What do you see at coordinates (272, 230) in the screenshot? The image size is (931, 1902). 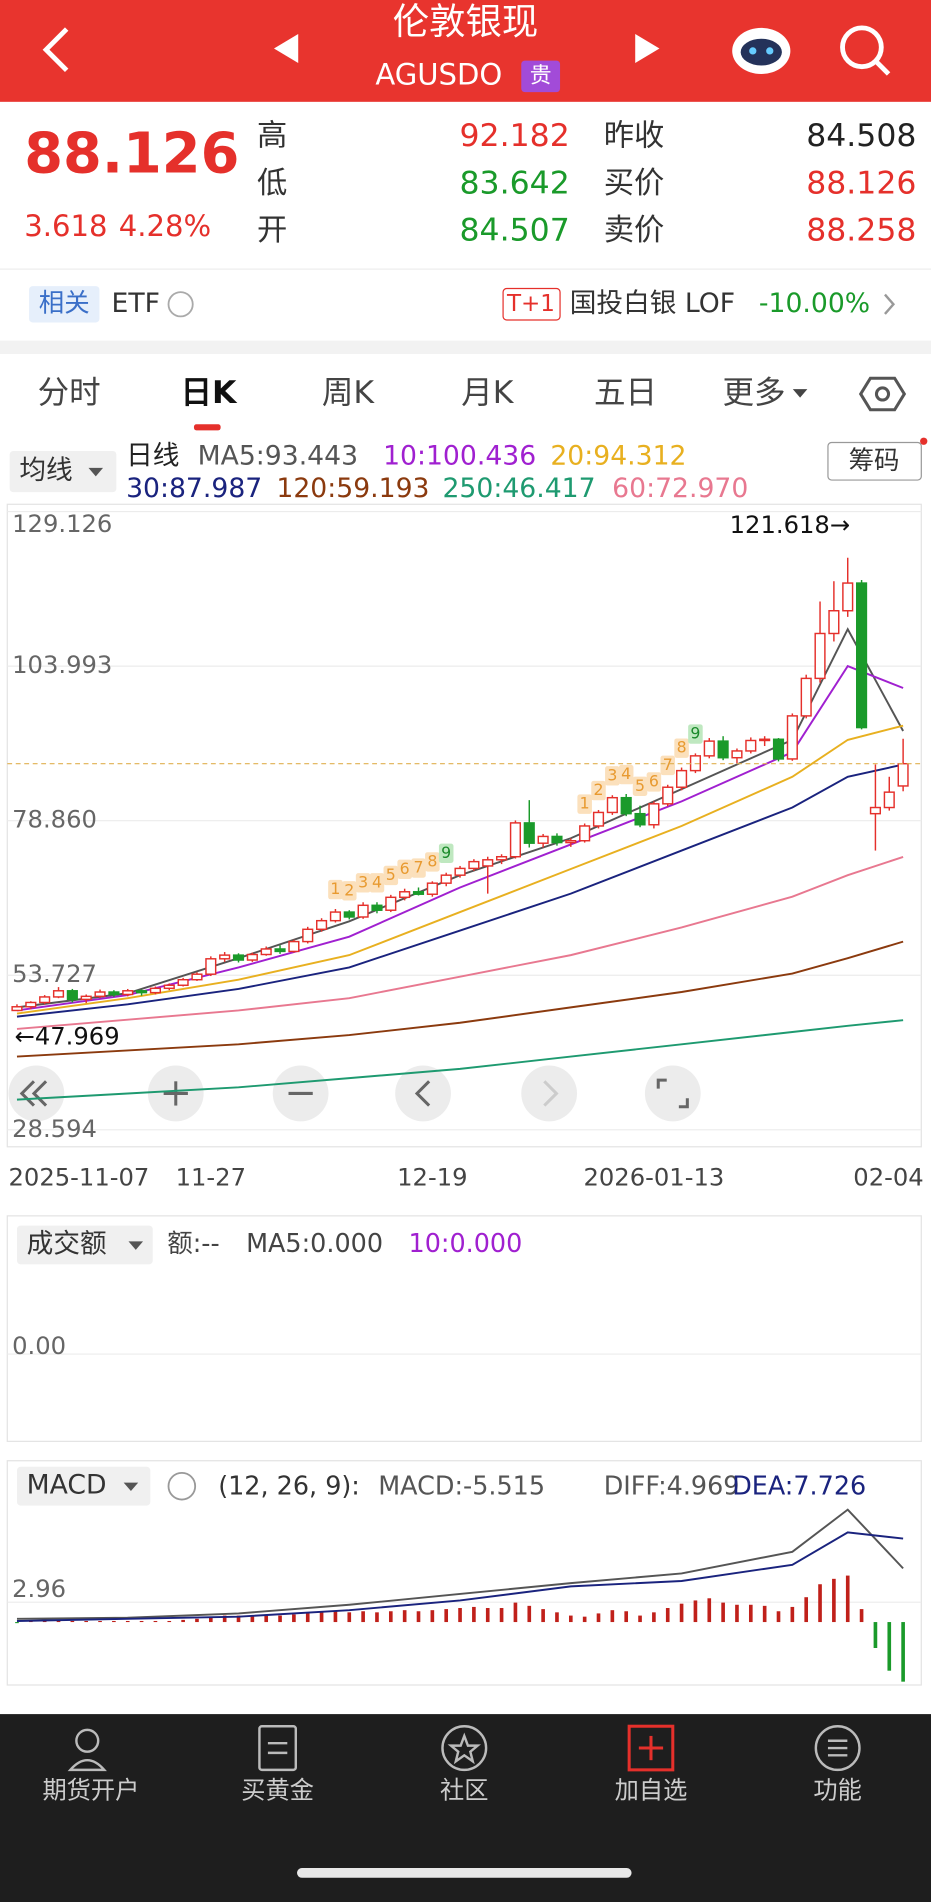 I see `open-label: 开` at bounding box center [272, 230].